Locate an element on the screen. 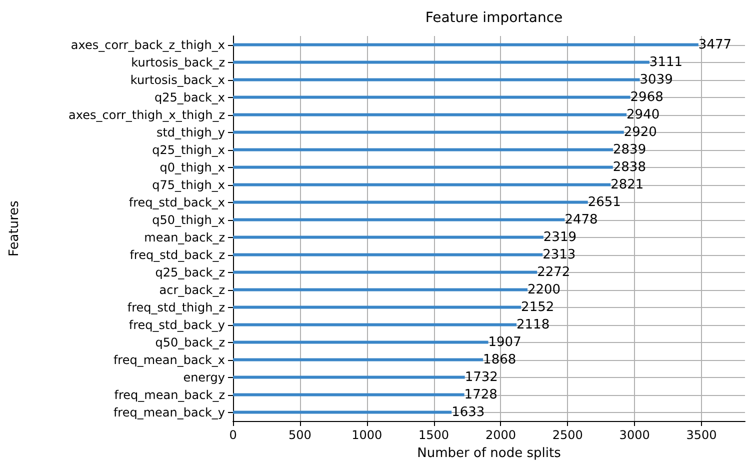 The height and width of the screenshot is (467, 746). y-tick-label: q50_back_z is located at coordinates (190, 342).